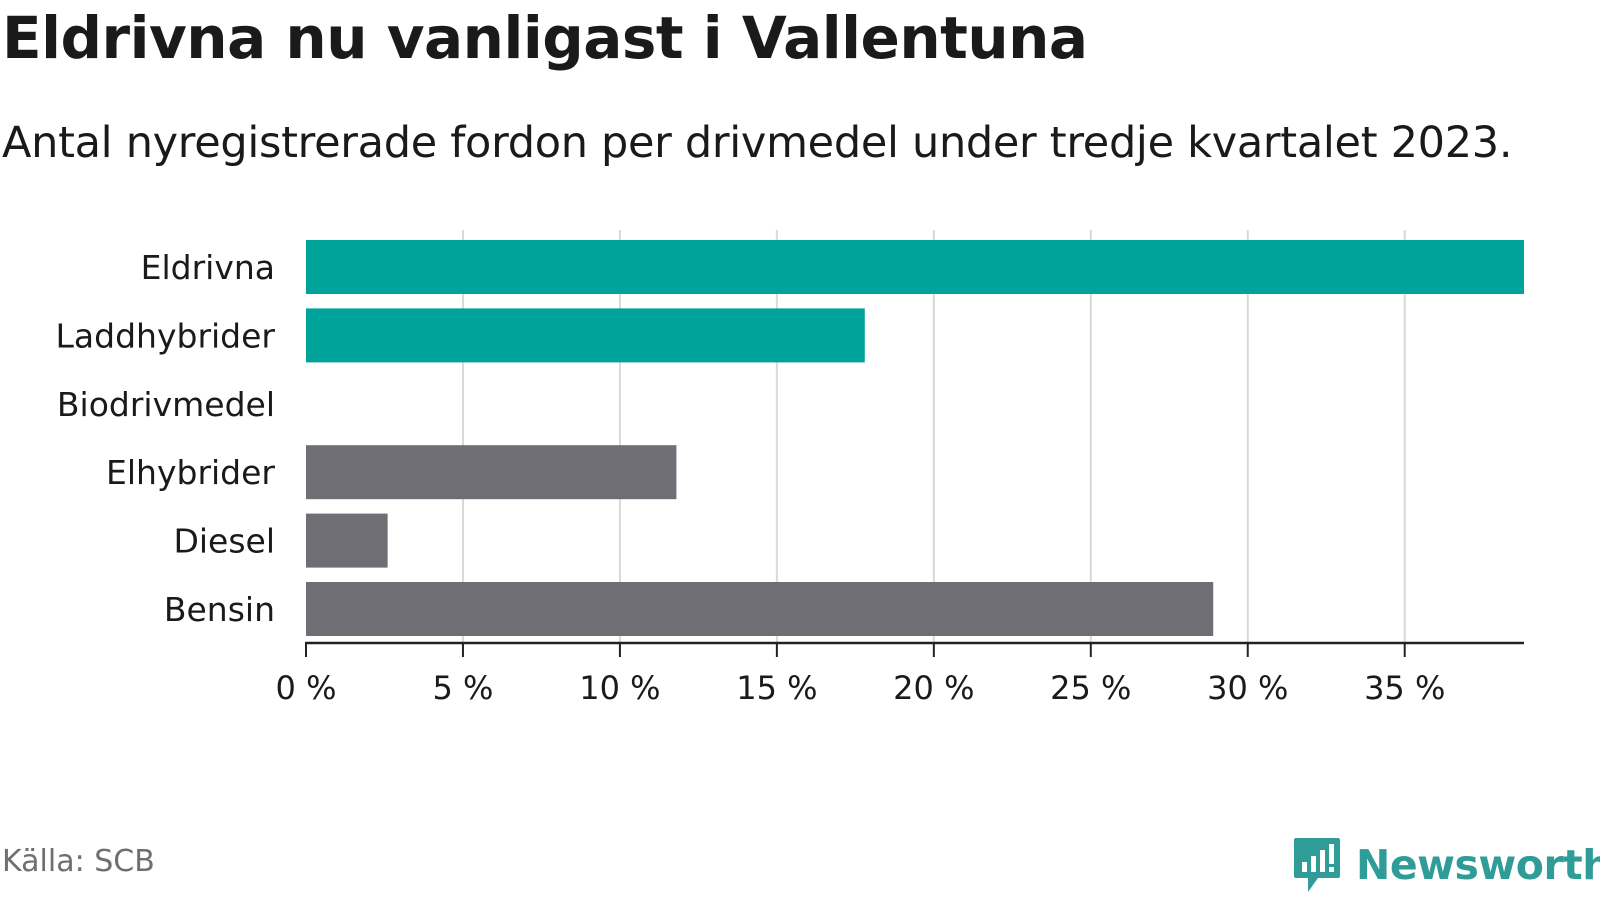  I want to click on source-note: Källa: SCB, so click(78, 861).